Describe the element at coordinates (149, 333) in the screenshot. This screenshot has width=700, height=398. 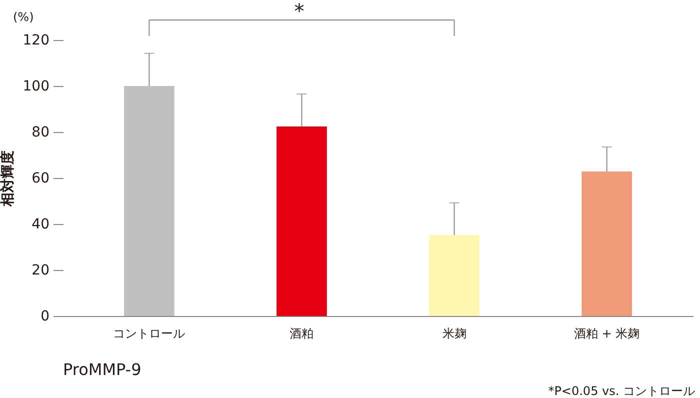
I see `x-tick-label: コントロール` at that location.